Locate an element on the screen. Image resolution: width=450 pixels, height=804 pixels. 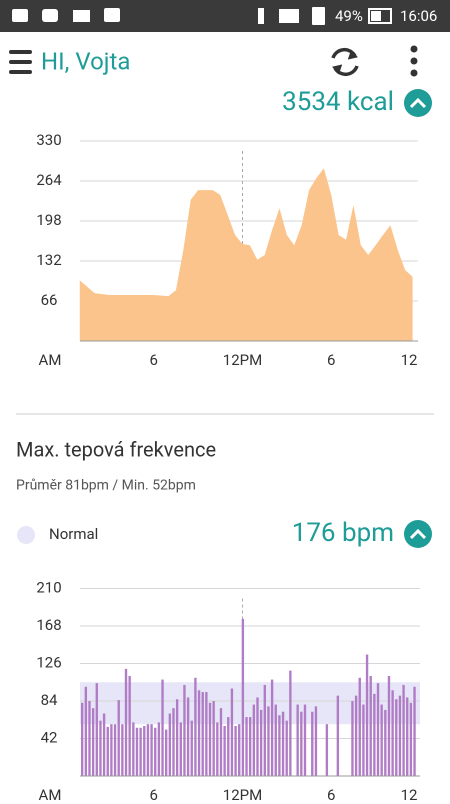
y-tick-label: 66 is located at coordinates (49, 300).